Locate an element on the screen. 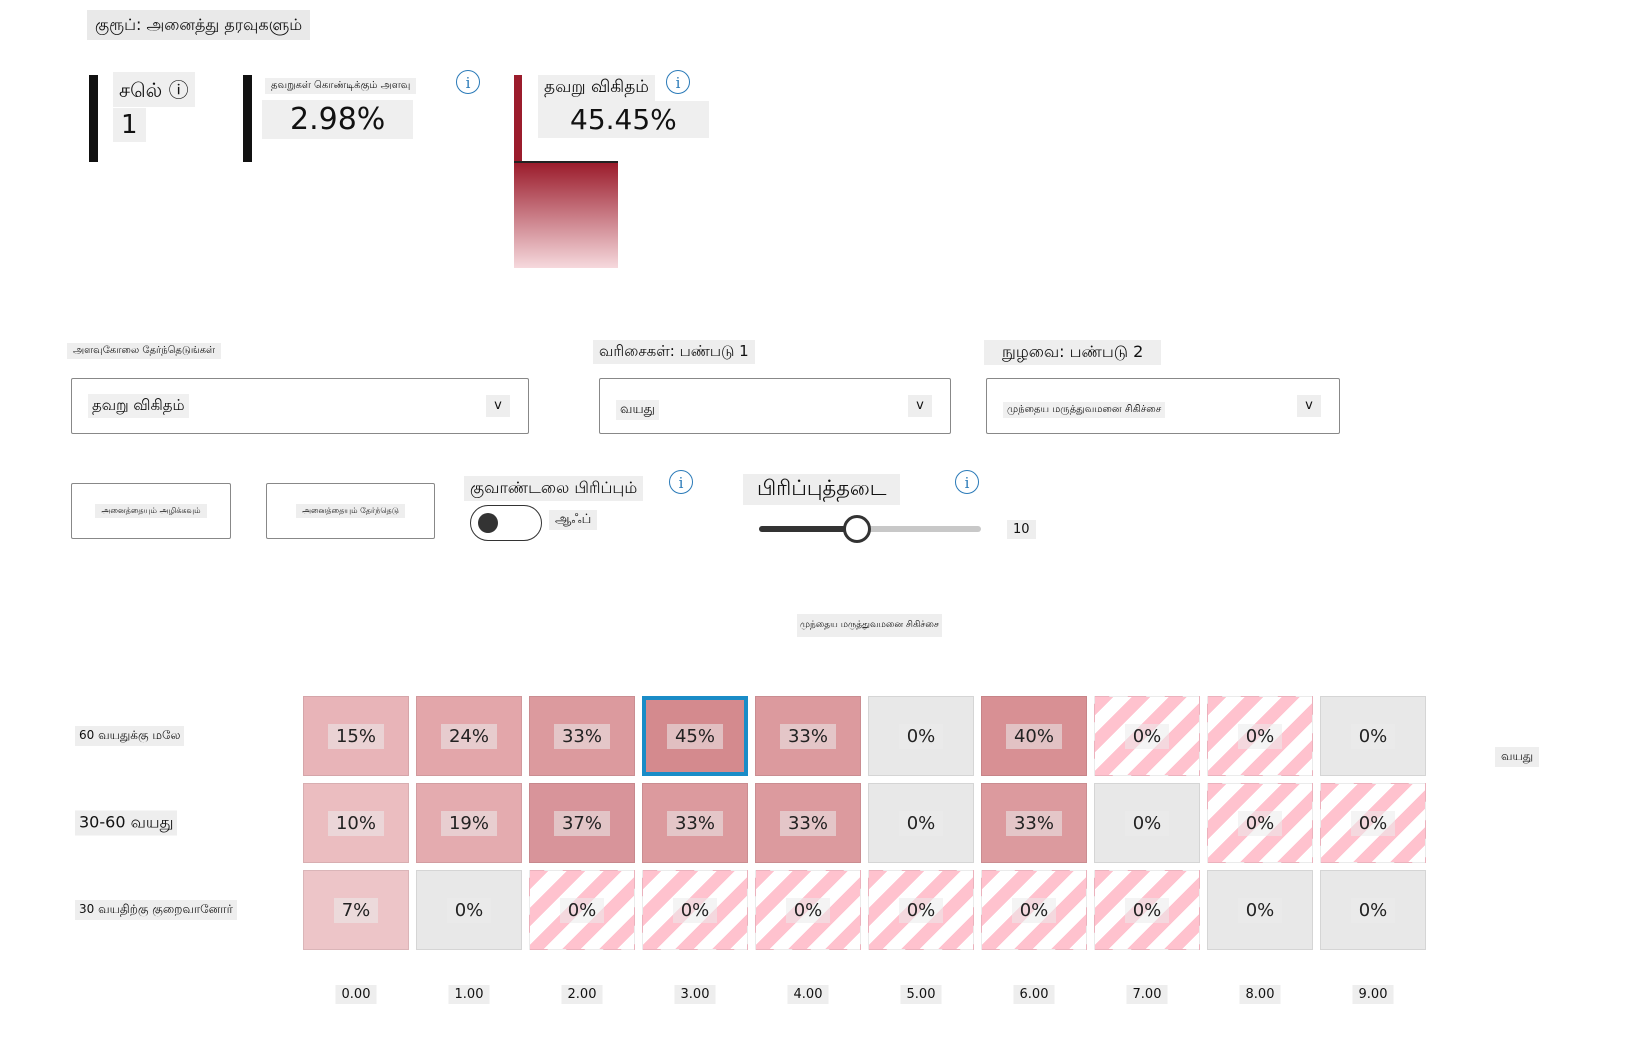 The height and width of the screenshot is (1057, 1626). error-rate-bar-line is located at coordinates (518, 118).